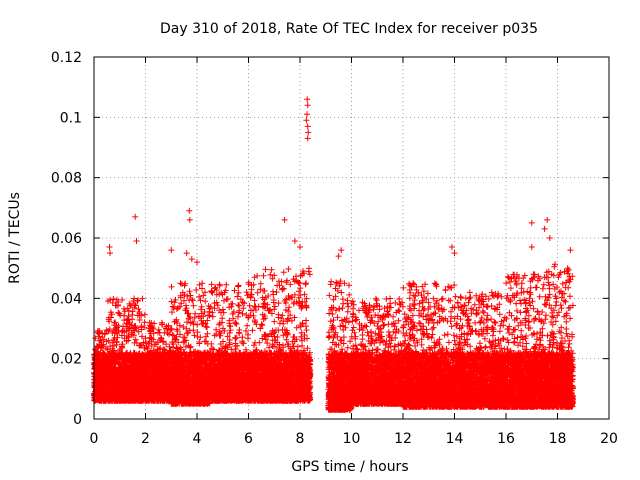 The image size is (640, 480). Describe the element at coordinates (197, 439) in the screenshot. I see `x-tick-label: 4` at that location.